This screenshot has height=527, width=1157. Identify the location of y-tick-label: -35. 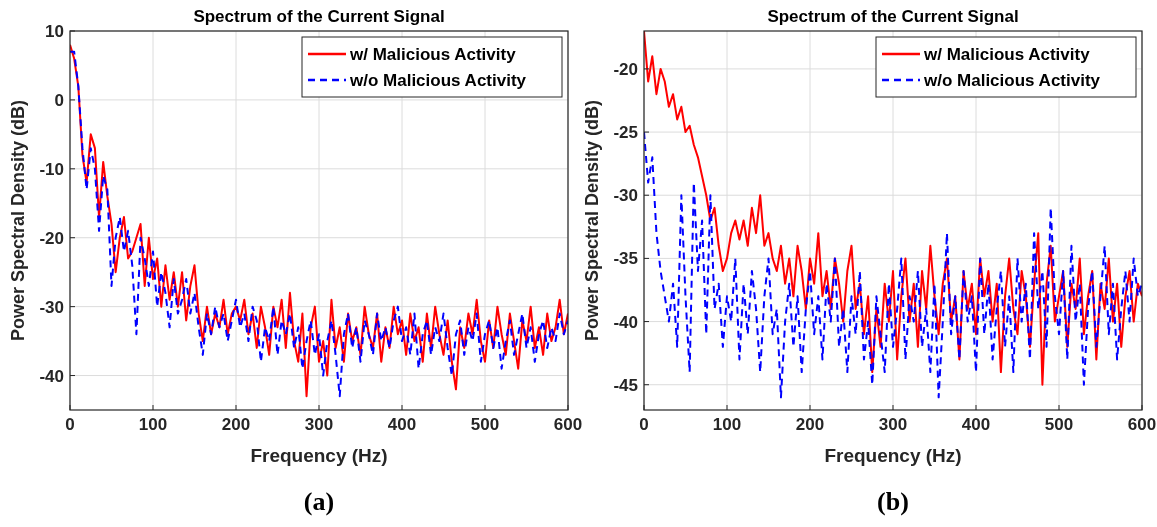
(625, 259).